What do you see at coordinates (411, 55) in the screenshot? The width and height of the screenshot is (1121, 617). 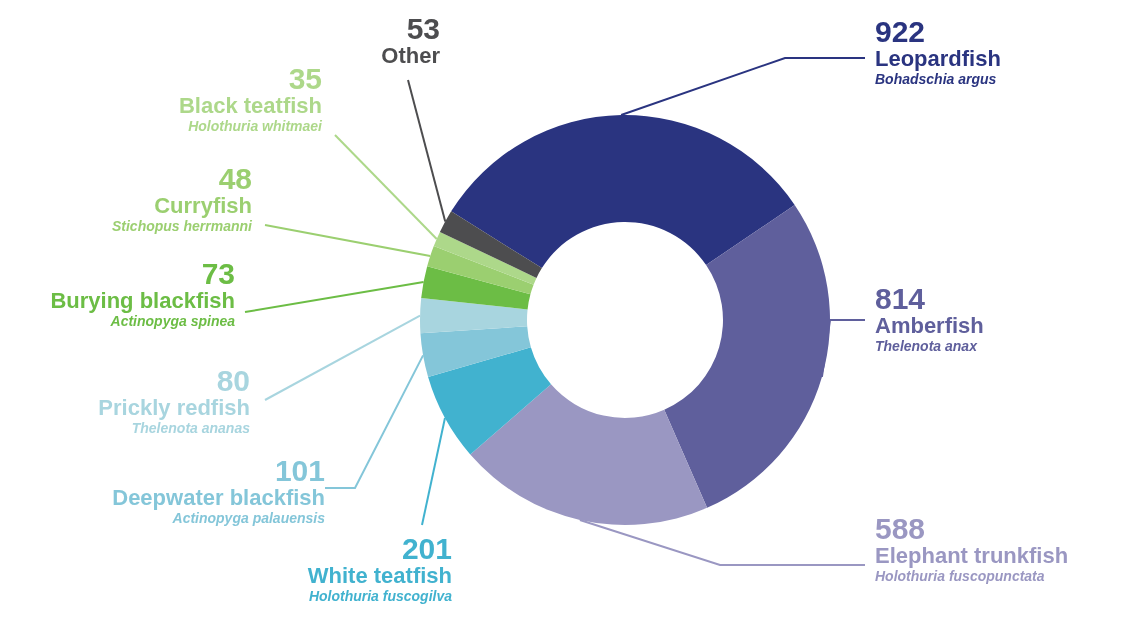 I see `slice-label: Other` at bounding box center [411, 55].